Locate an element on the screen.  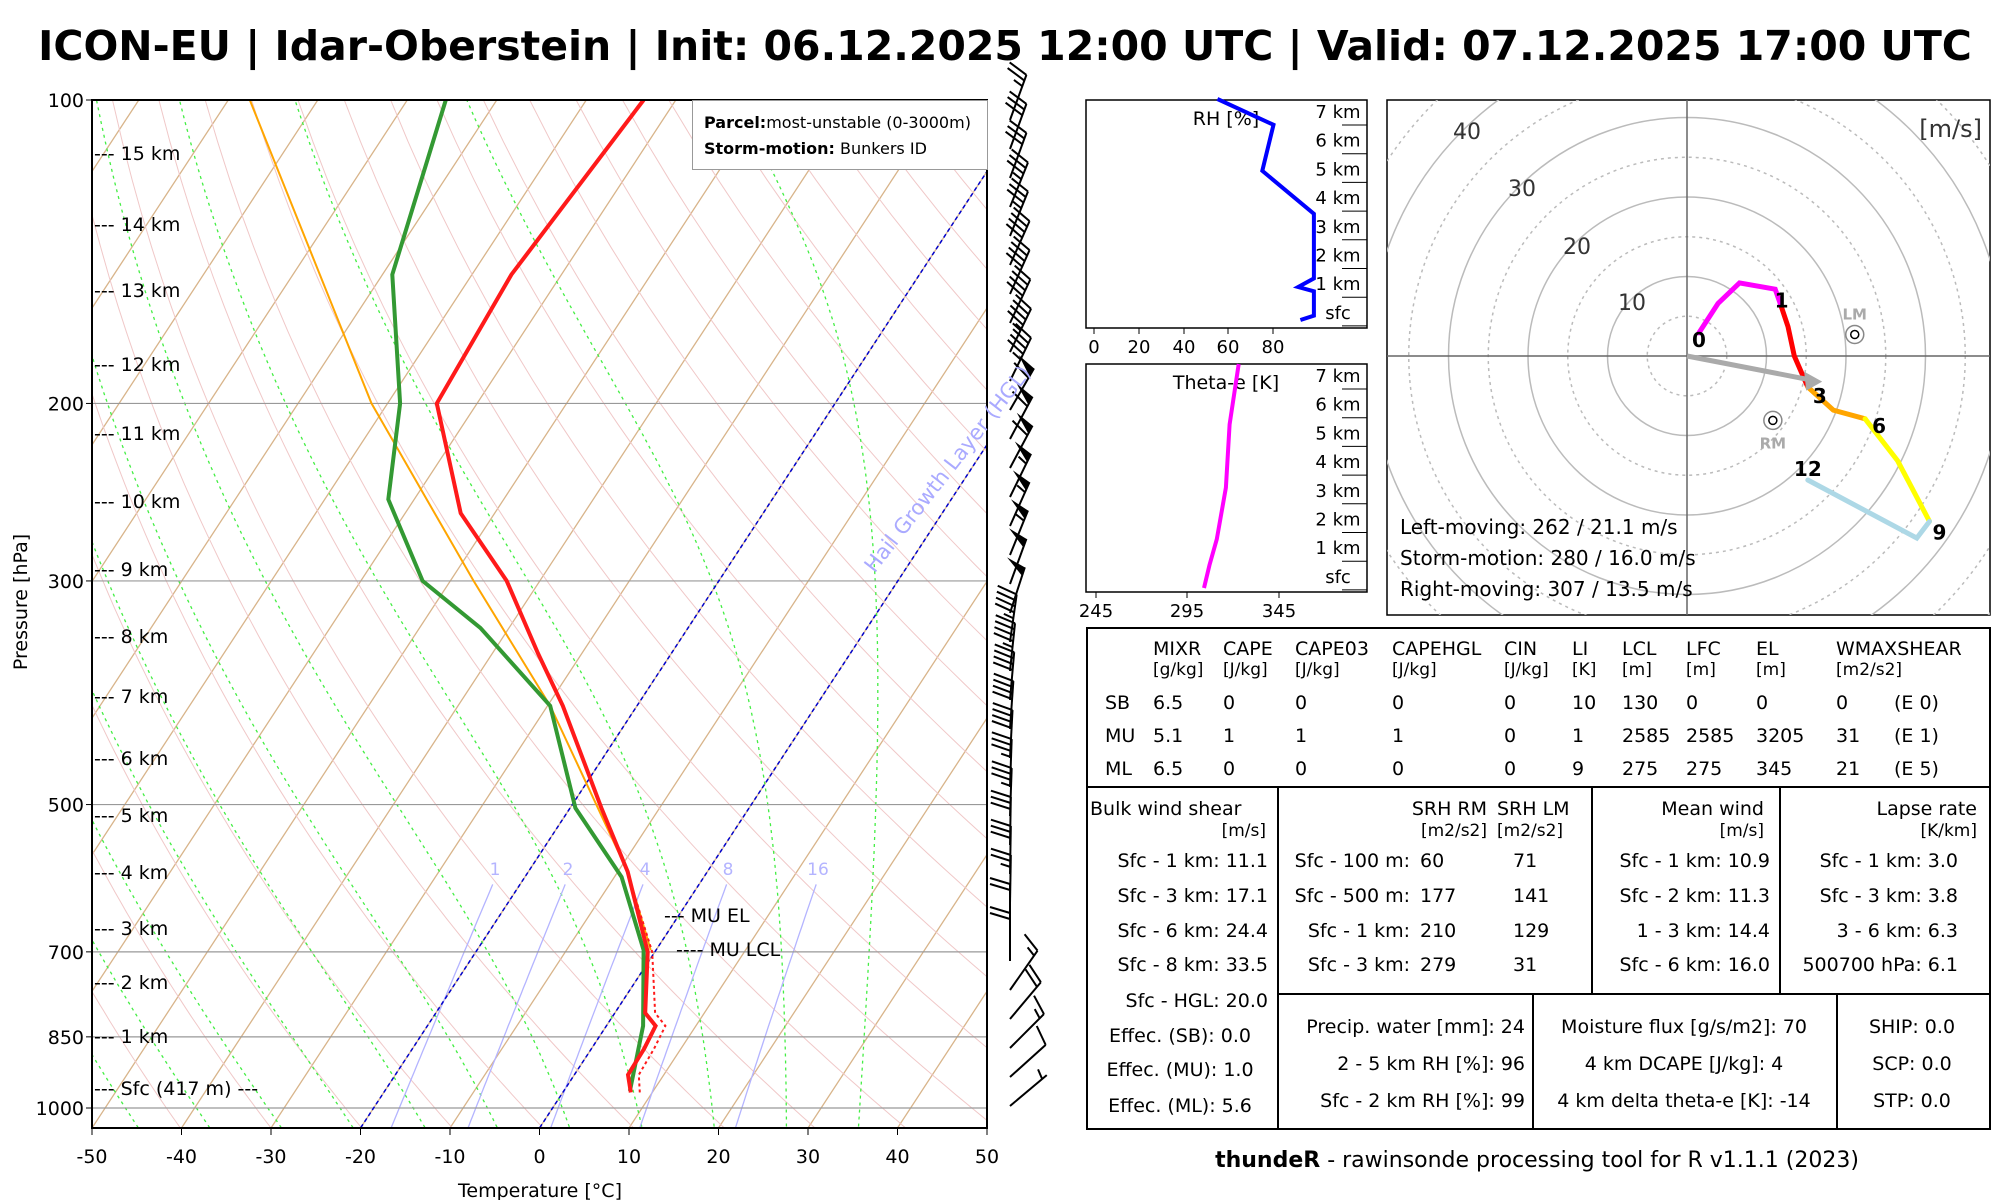
ring-label: 40 is located at coordinates (1467, 132).